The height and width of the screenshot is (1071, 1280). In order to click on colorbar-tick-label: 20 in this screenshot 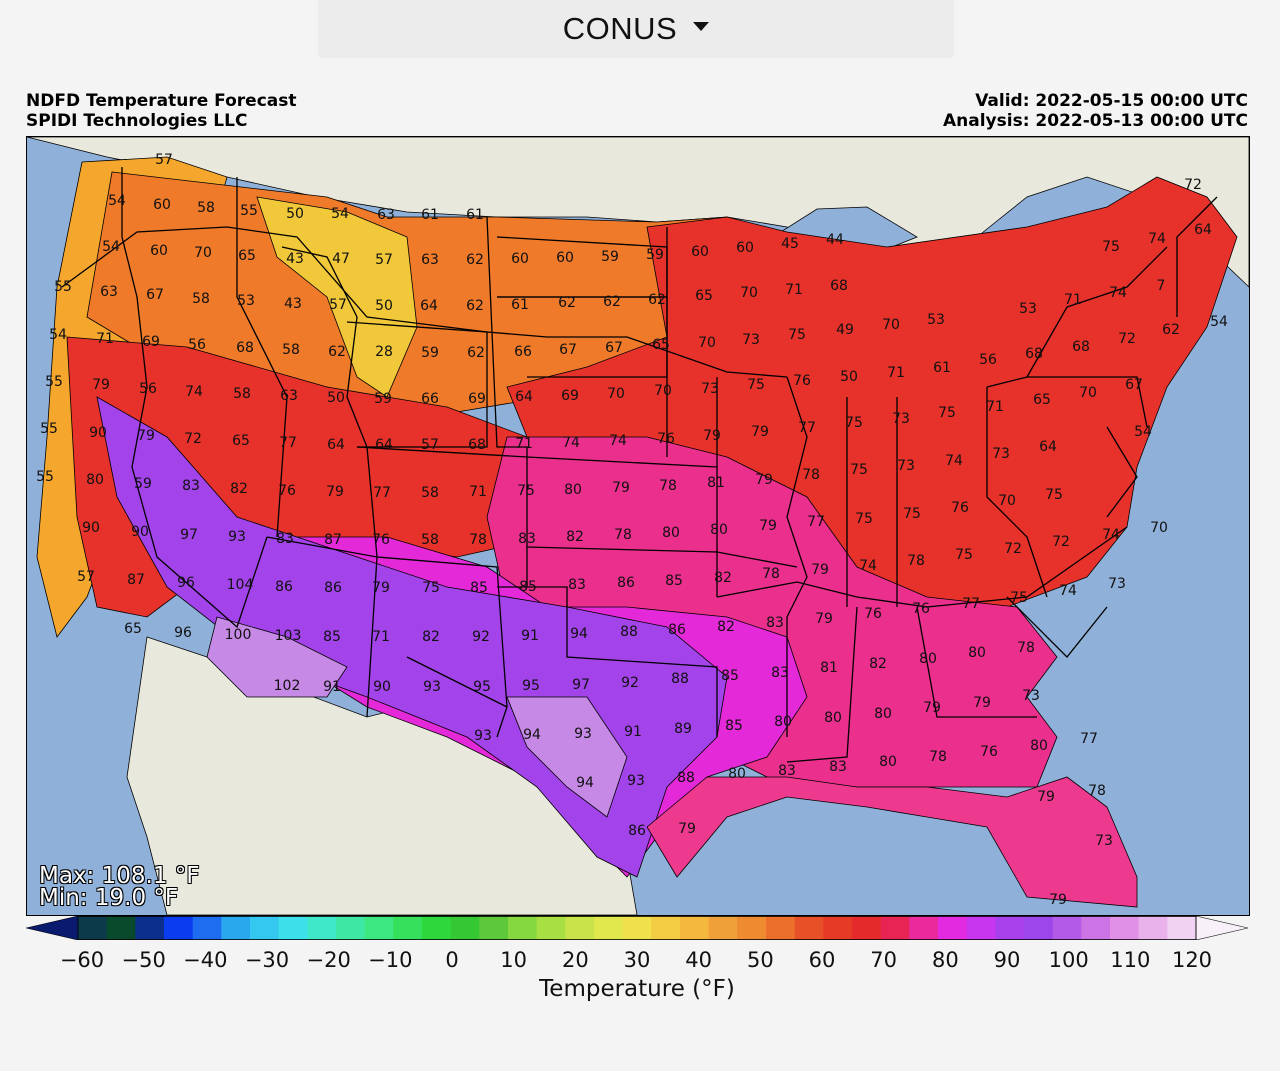, I will do `click(575, 960)`.